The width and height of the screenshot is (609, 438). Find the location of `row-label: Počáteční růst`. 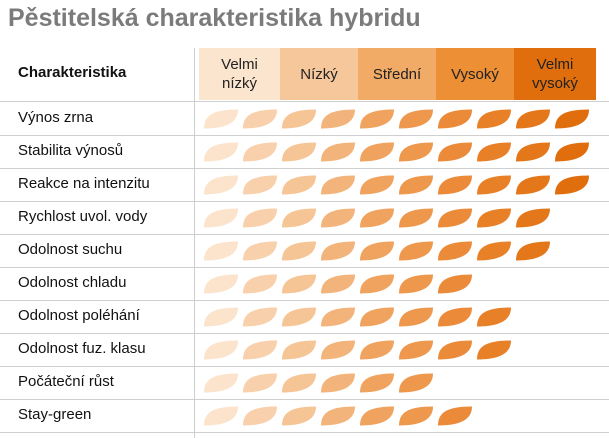

row-label: Počáteční růst is located at coordinates (66, 381).